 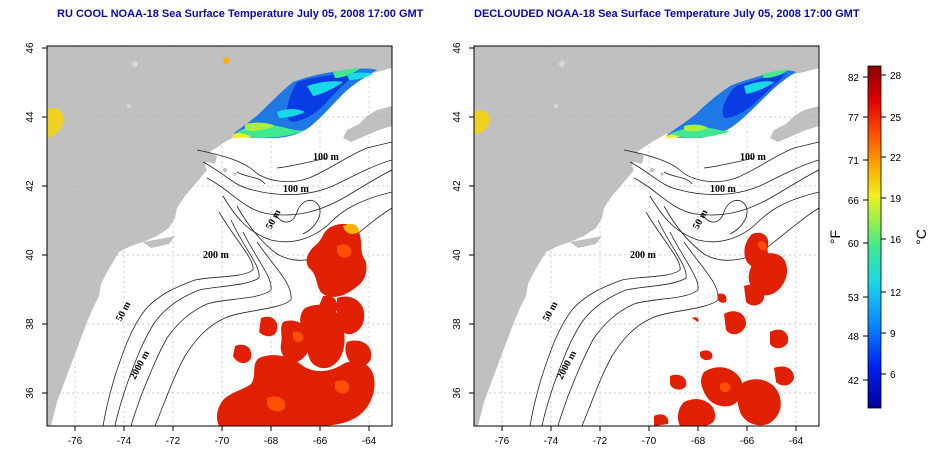 What do you see at coordinates (173, 441) in the screenshot?
I see `left-lon-label: -72` at bounding box center [173, 441].